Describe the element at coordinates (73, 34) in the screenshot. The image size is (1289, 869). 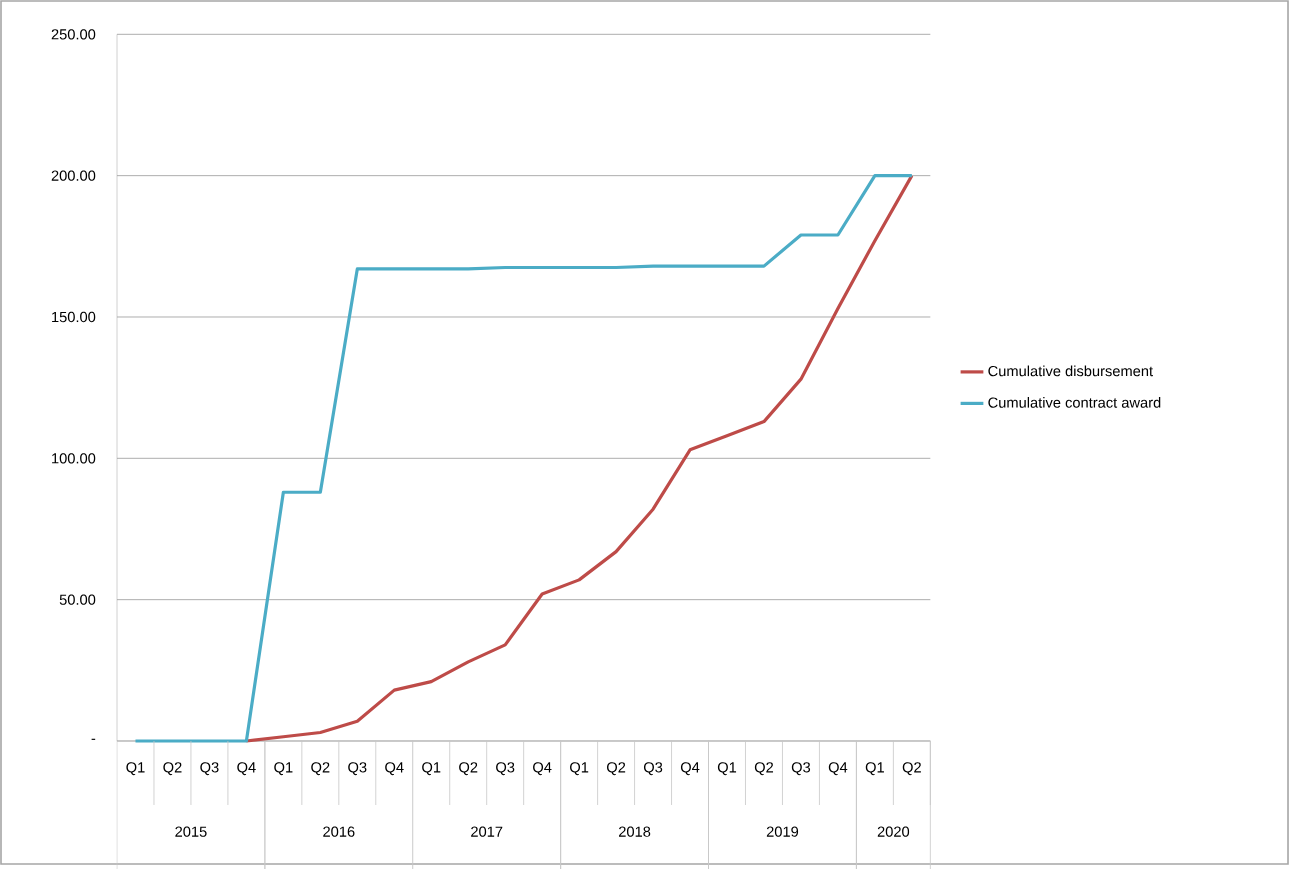
I see `y-tick-label: 250.00` at that location.